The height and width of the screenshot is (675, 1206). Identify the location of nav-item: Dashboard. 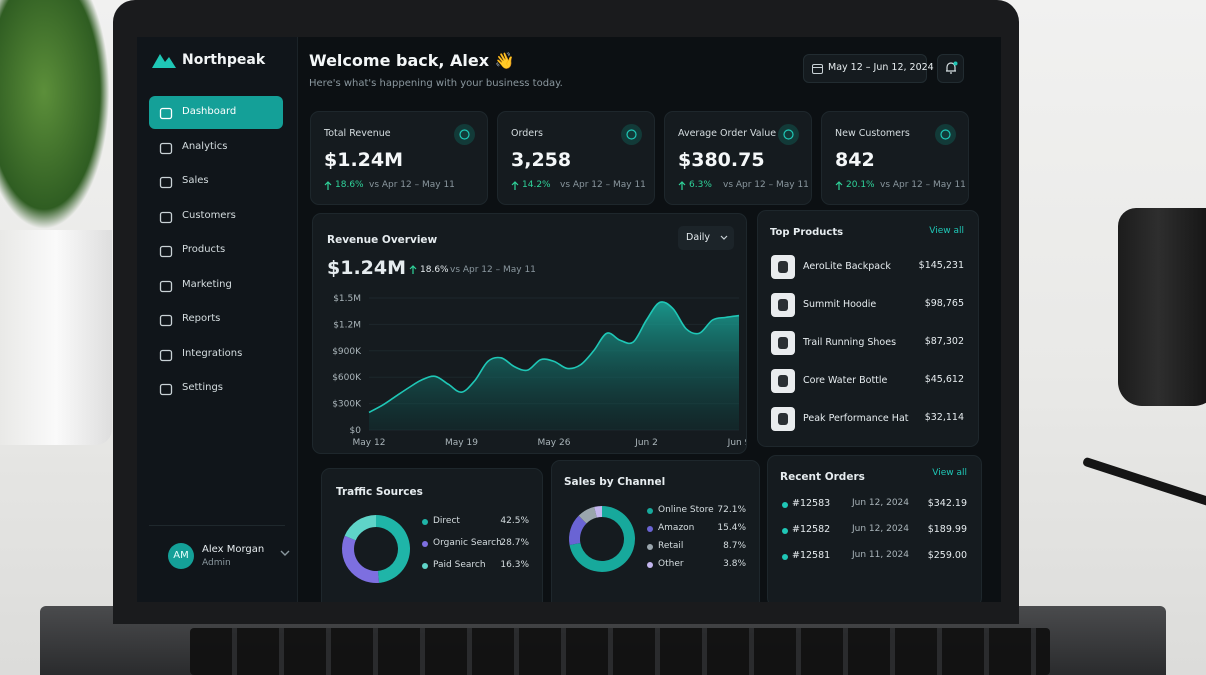
(216, 112).